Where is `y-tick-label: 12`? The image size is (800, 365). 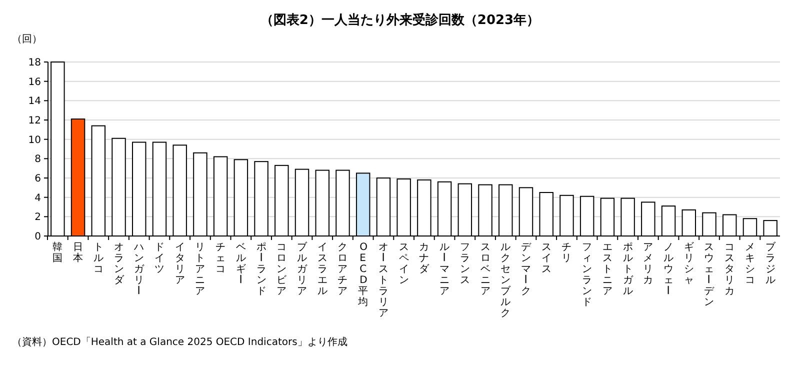 y-tick-label: 12 is located at coordinates (34, 121).